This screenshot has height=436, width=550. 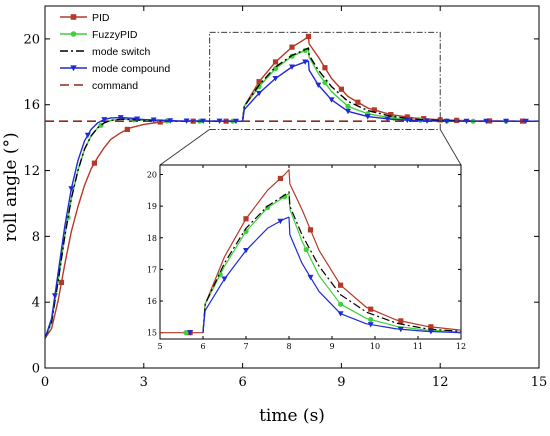 What do you see at coordinates (152, 238) in the screenshot?
I see `inset-y-tick-label: 18` at bounding box center [152, 238].